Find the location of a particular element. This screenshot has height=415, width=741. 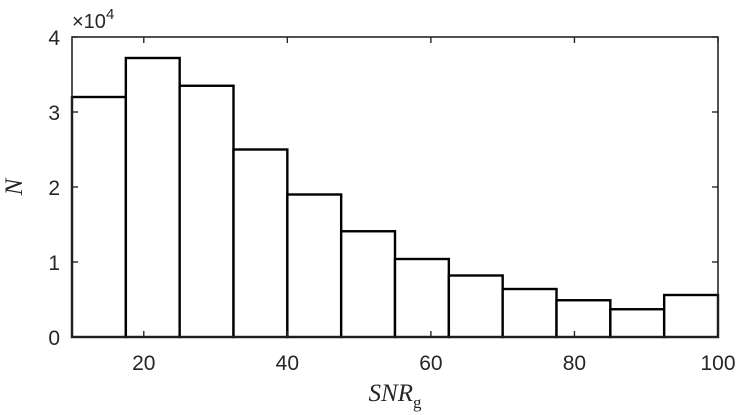

y-multiplier-label: ×10⁴ is located at coordinates (93, 19).